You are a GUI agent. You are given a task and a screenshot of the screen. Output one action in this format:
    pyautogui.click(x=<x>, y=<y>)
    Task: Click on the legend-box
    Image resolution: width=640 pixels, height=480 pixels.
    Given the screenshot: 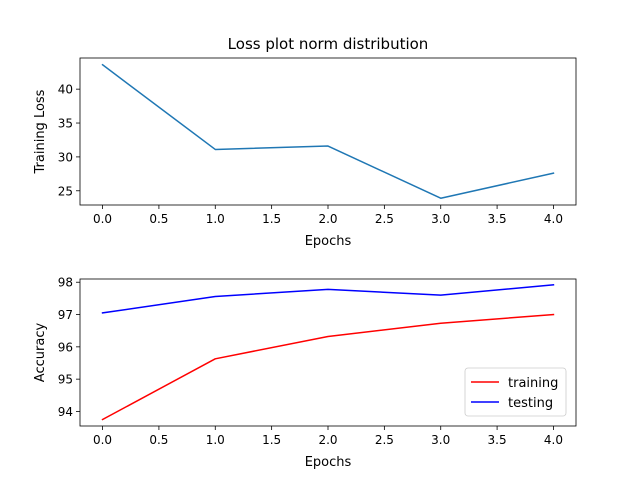 What is the action you would take?
    pyautogui.click(x=515, y=392)
    